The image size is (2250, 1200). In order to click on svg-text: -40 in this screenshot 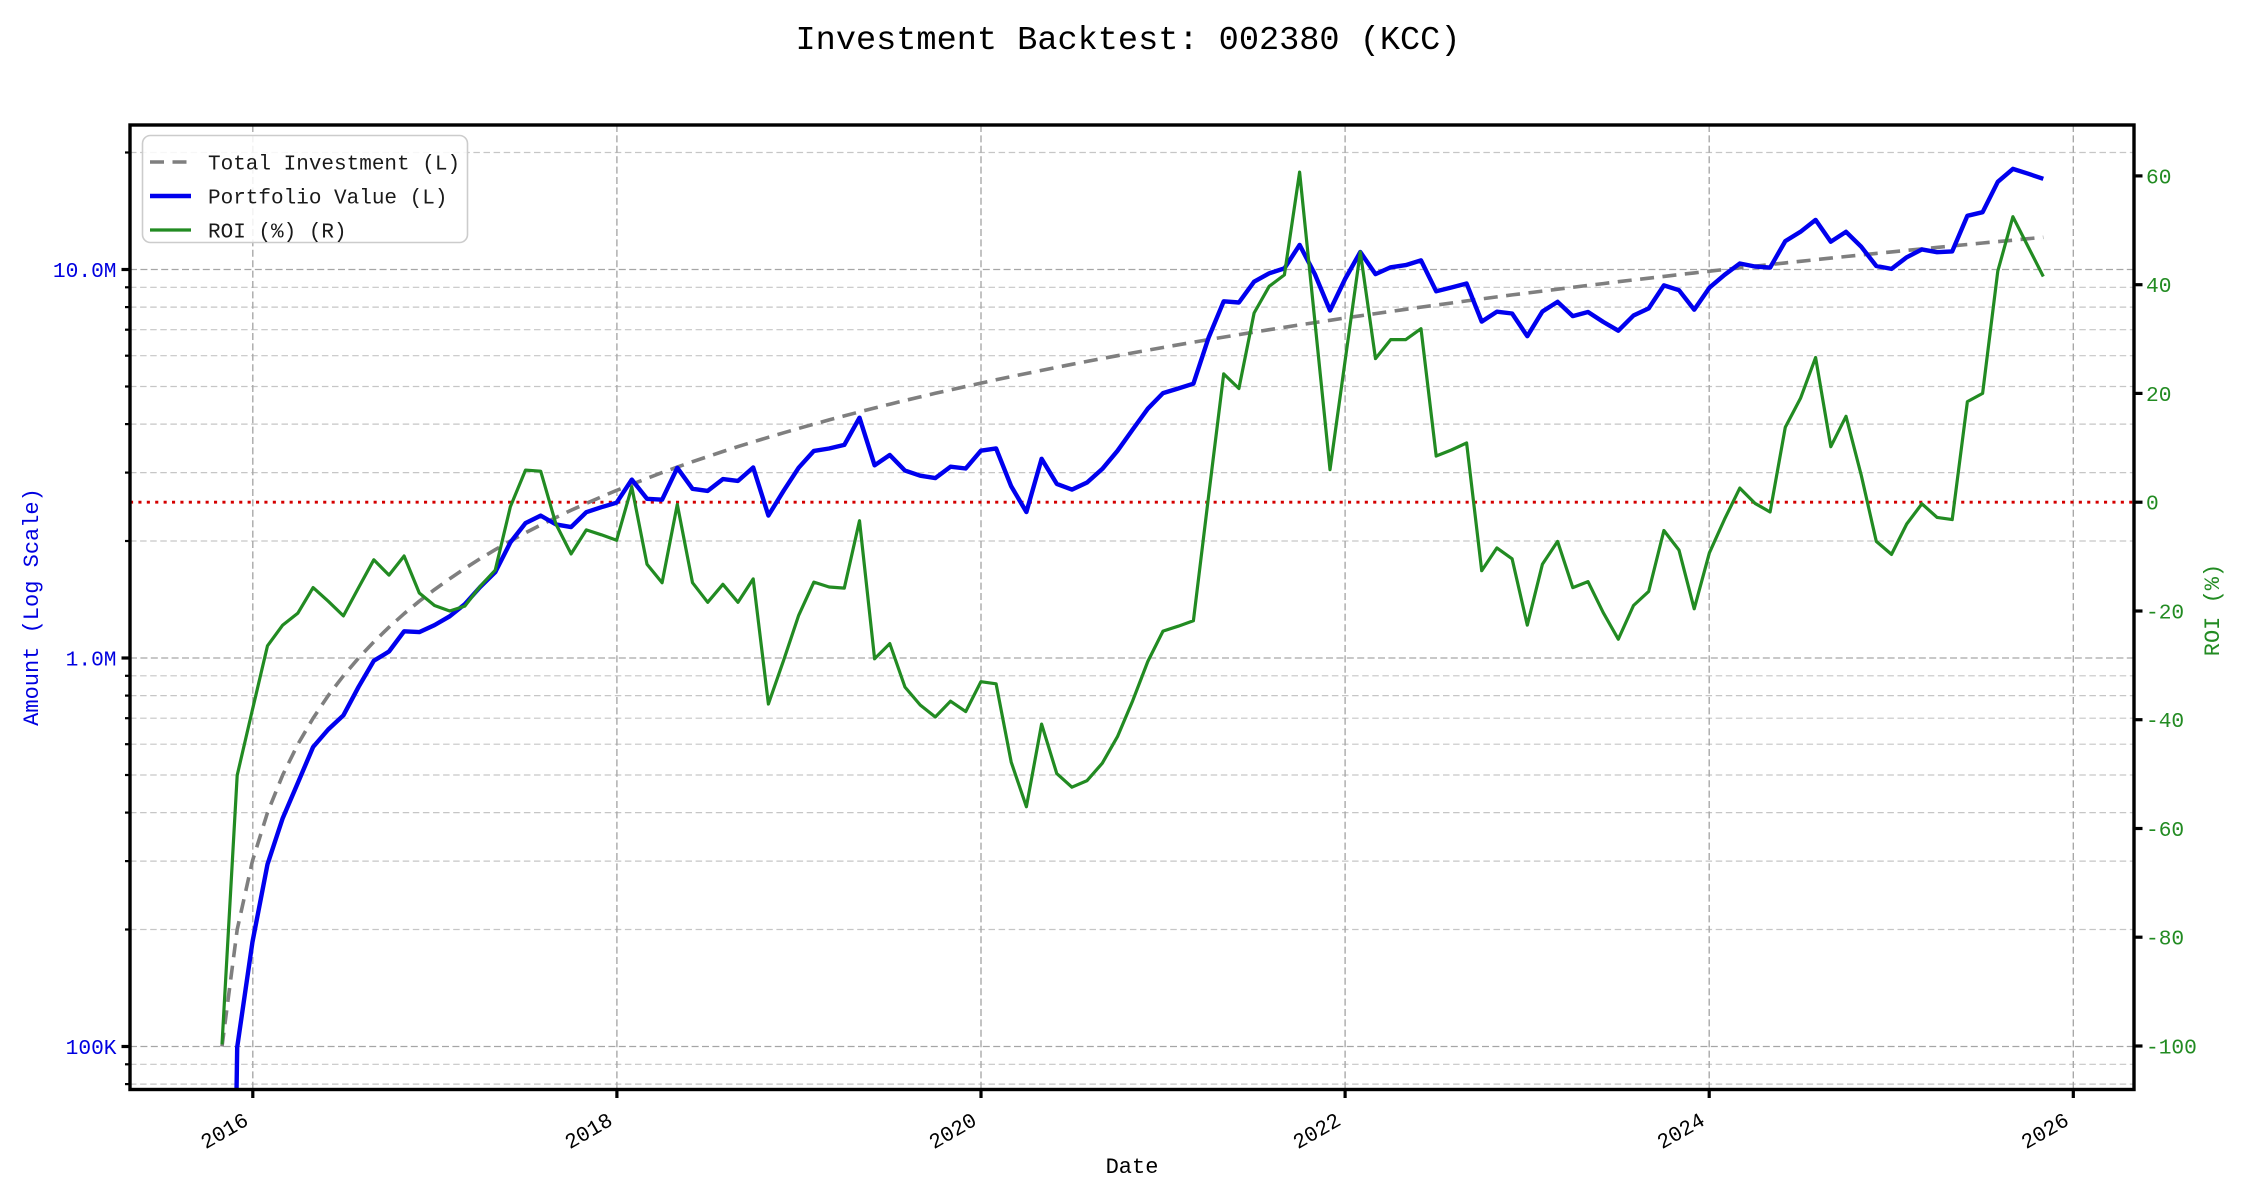, I will do `click(2165, 722)`.